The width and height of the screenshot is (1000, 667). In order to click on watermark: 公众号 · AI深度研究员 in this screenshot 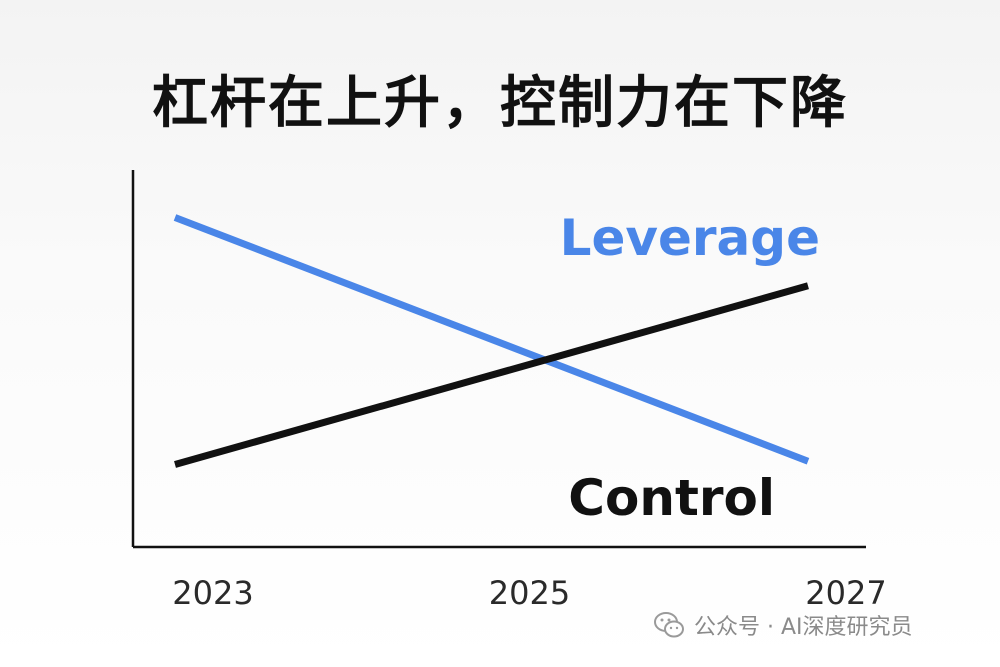, I will do `click(782, 625)`.